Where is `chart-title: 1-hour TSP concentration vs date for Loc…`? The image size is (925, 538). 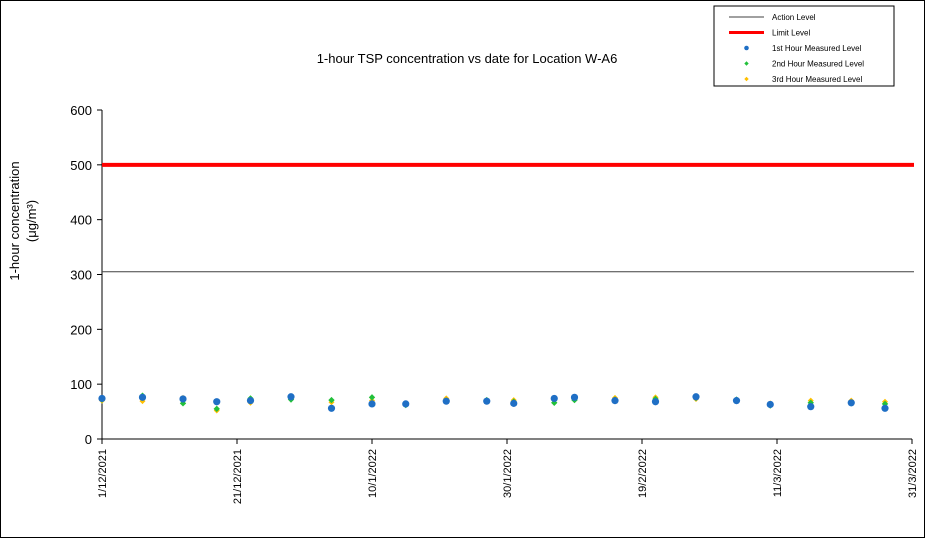 chart-title: 1-hour TSP concentration vs date for Loc… is located at coordinates (467, 58).